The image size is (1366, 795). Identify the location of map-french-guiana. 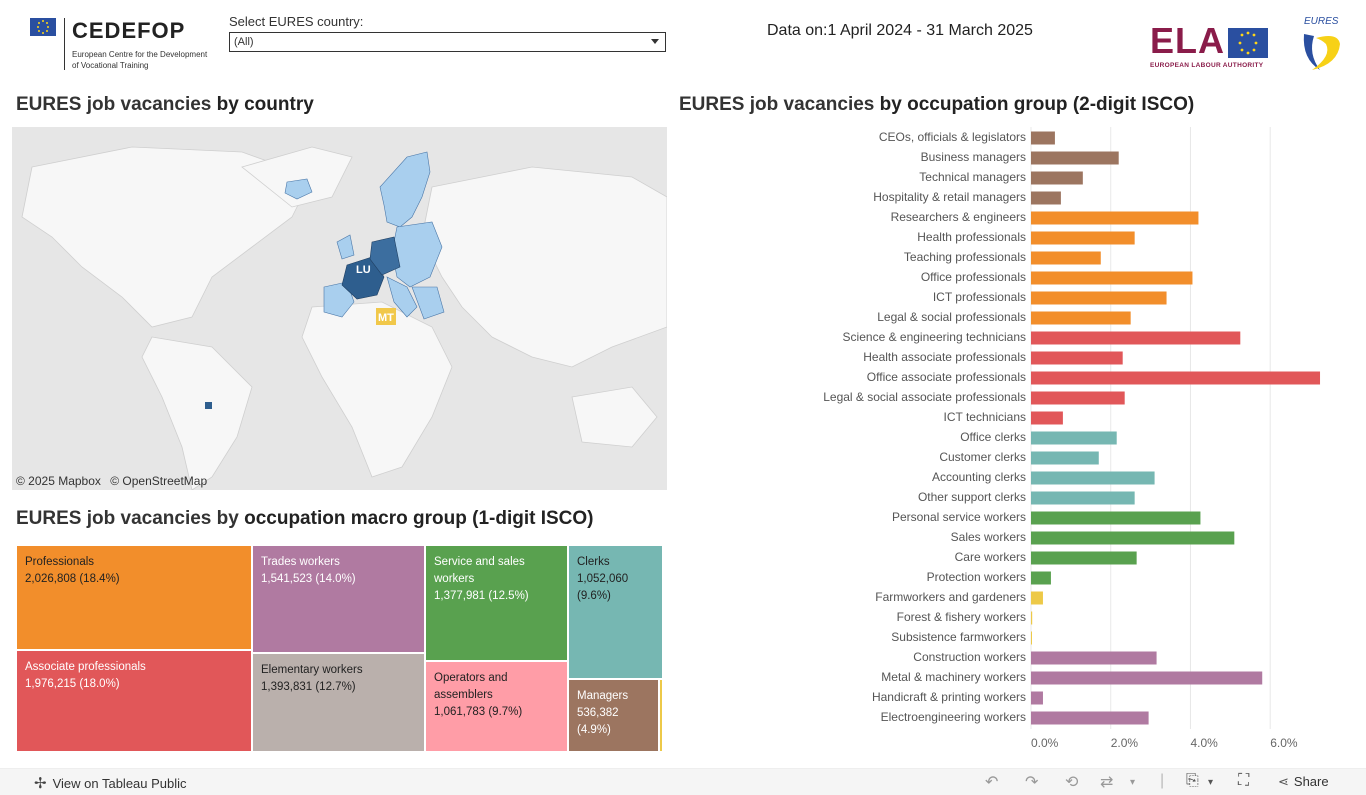
(208, 405).